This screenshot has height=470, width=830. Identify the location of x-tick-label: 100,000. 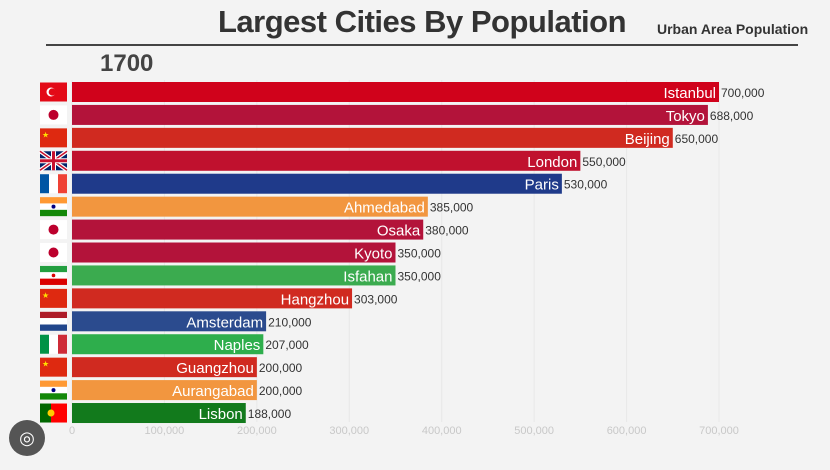
(165, 431).